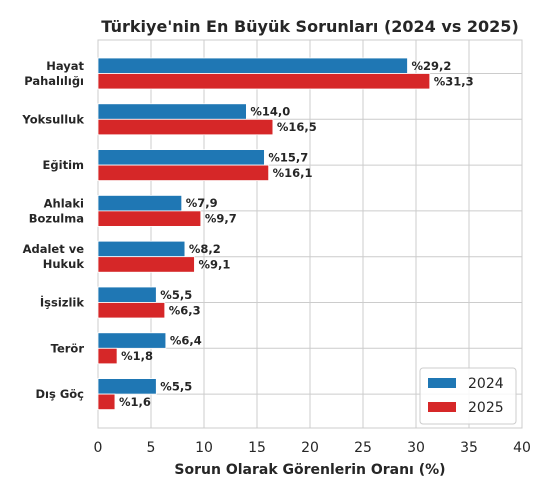 This screenshot has height=495, width=550. What do you see at coordinates (204, 448) in the screenshot?
I see `x-tick-label: 10` at bounding box center [204, 448].